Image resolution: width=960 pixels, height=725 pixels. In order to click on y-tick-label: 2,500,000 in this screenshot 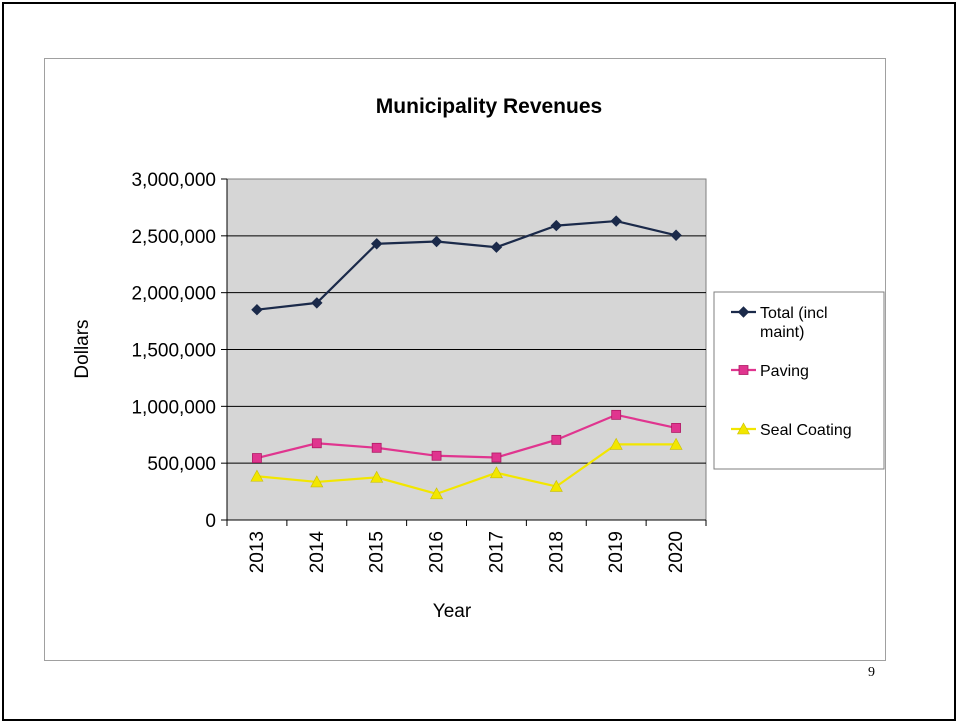, I will do `click(173, 237)`.